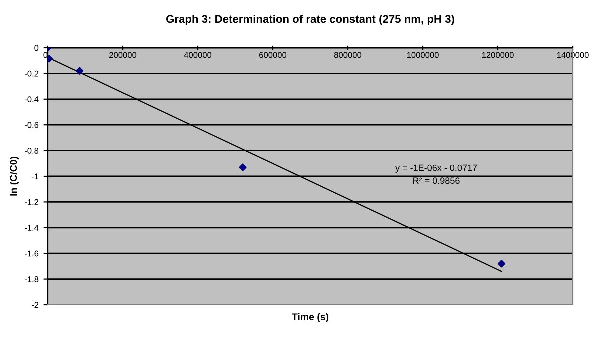  What do you see at coordinates (31, 279) in the screenshot?
I see `y-tick-label: -1.8` at bounding box center [31, 279].